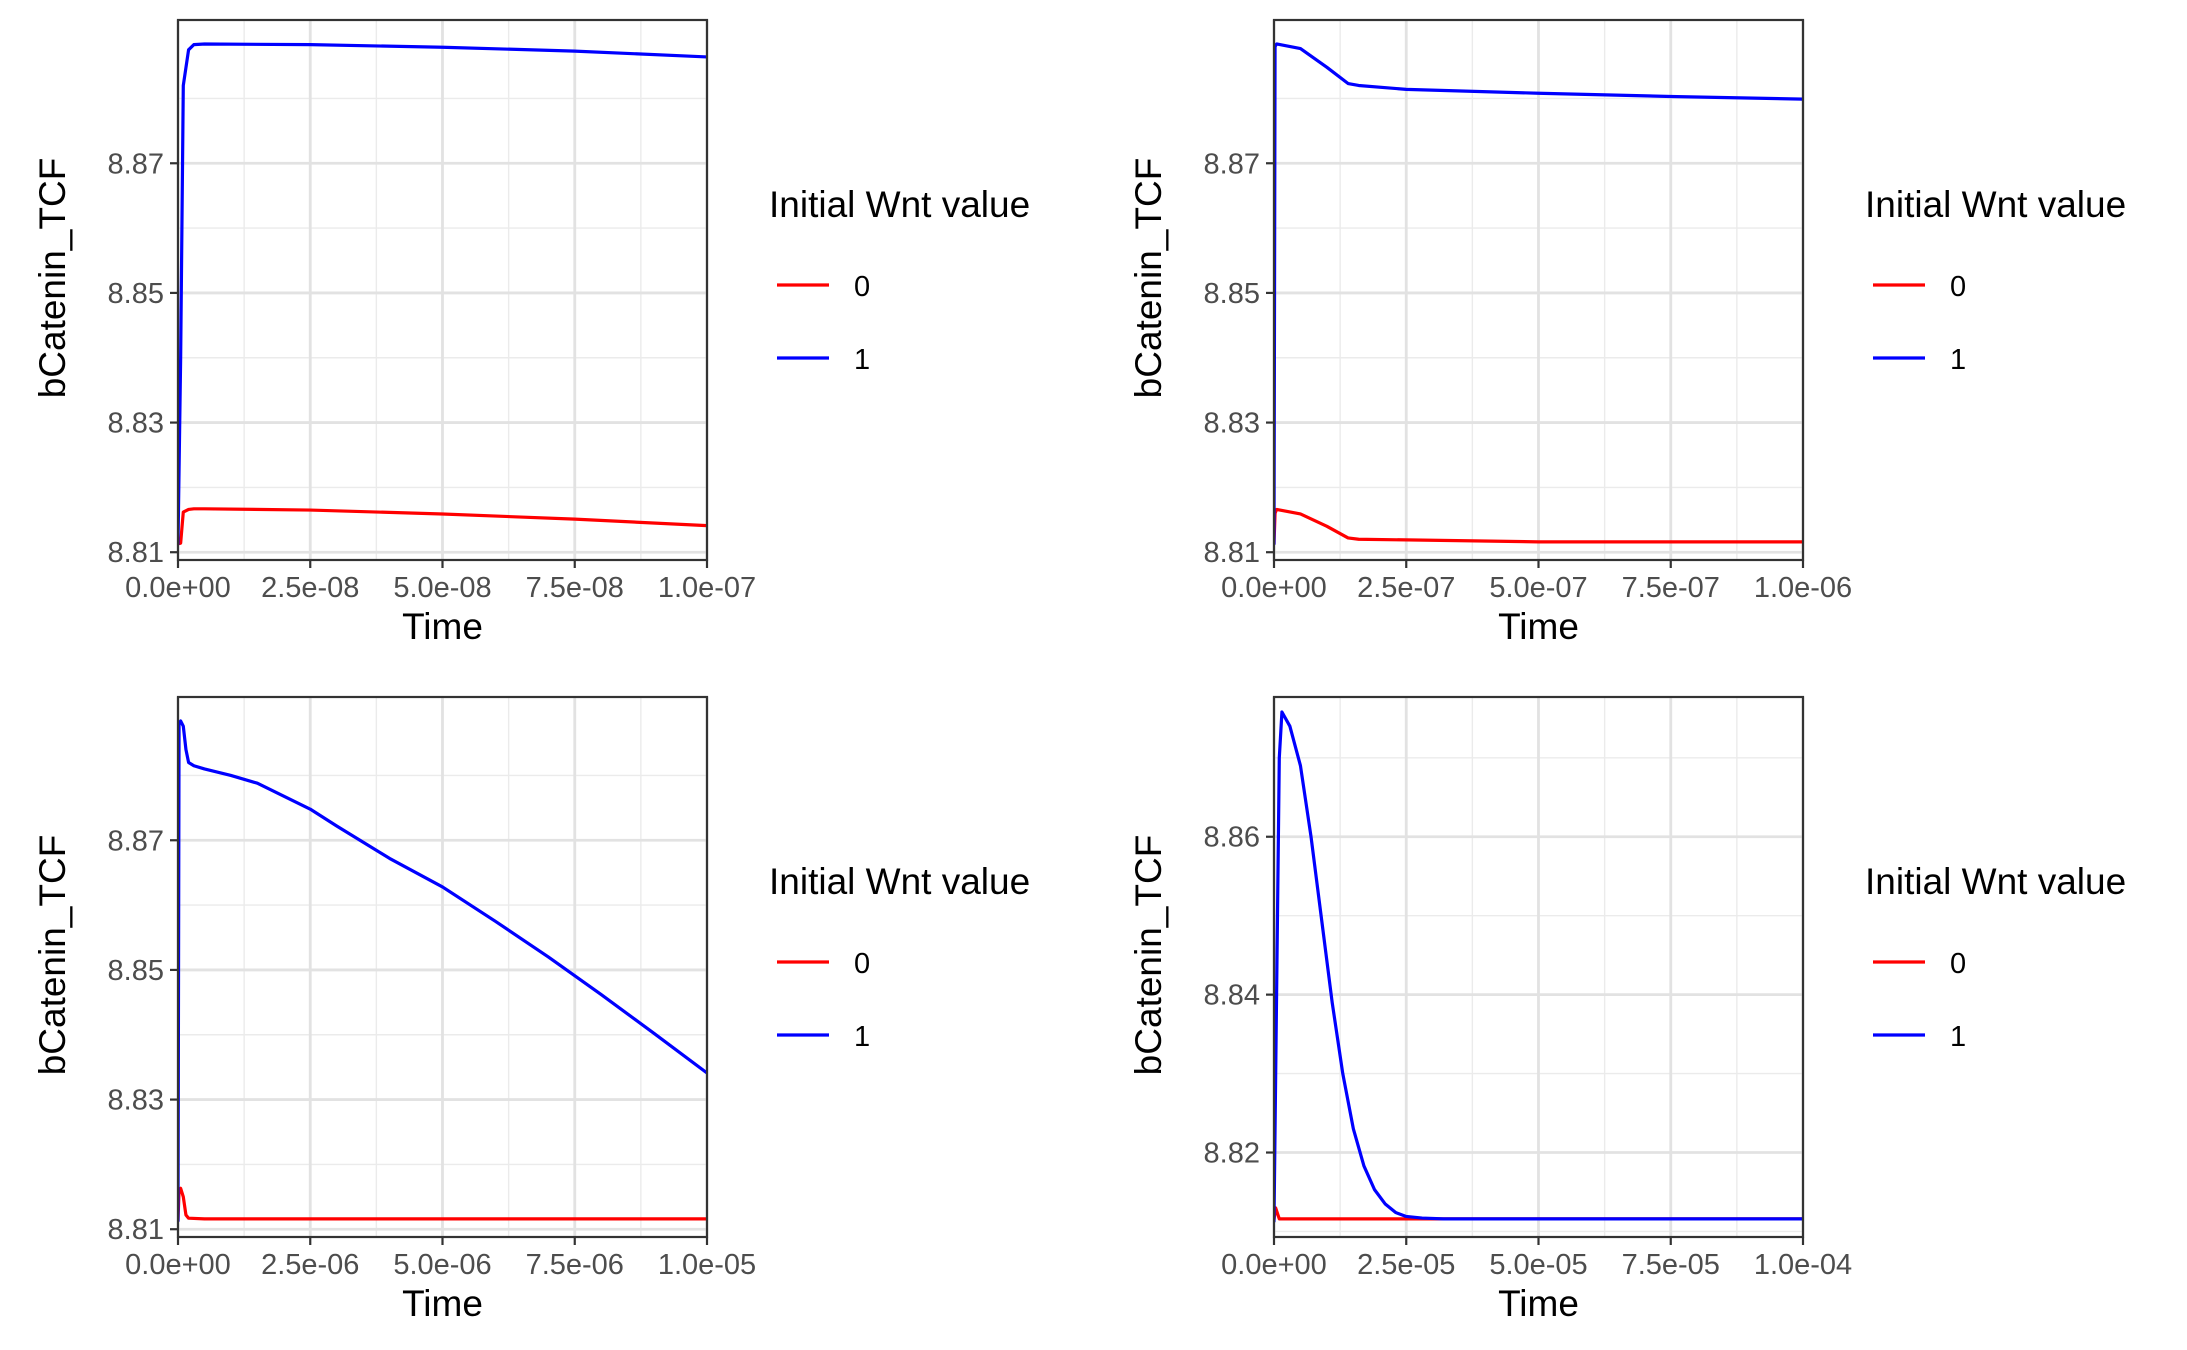  I want to click on x-tick-label: 2.5e-07, so click(1406, 588).